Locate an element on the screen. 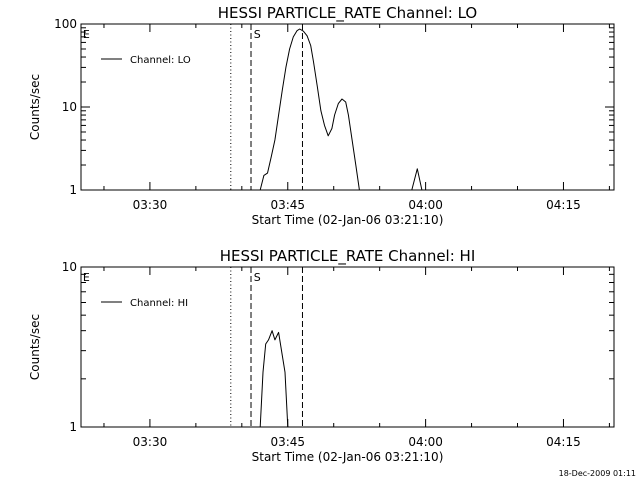 The height and width of the screenshot is (480, 640). lo-y-axis-label: Counts/sec is located at coordinates (35, 107).